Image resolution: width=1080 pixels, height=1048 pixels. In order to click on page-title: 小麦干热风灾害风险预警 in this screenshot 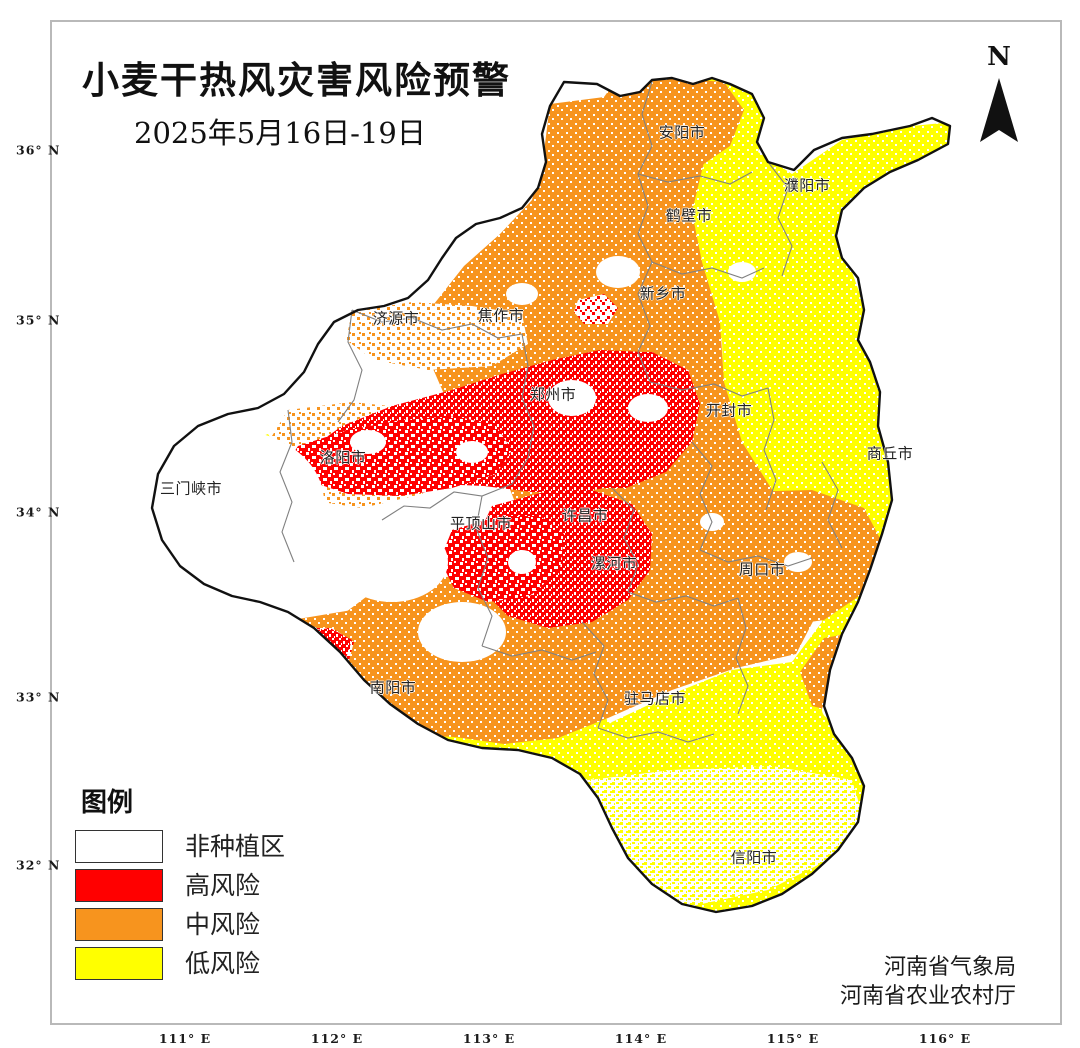, I will do `click(296, 80)`.